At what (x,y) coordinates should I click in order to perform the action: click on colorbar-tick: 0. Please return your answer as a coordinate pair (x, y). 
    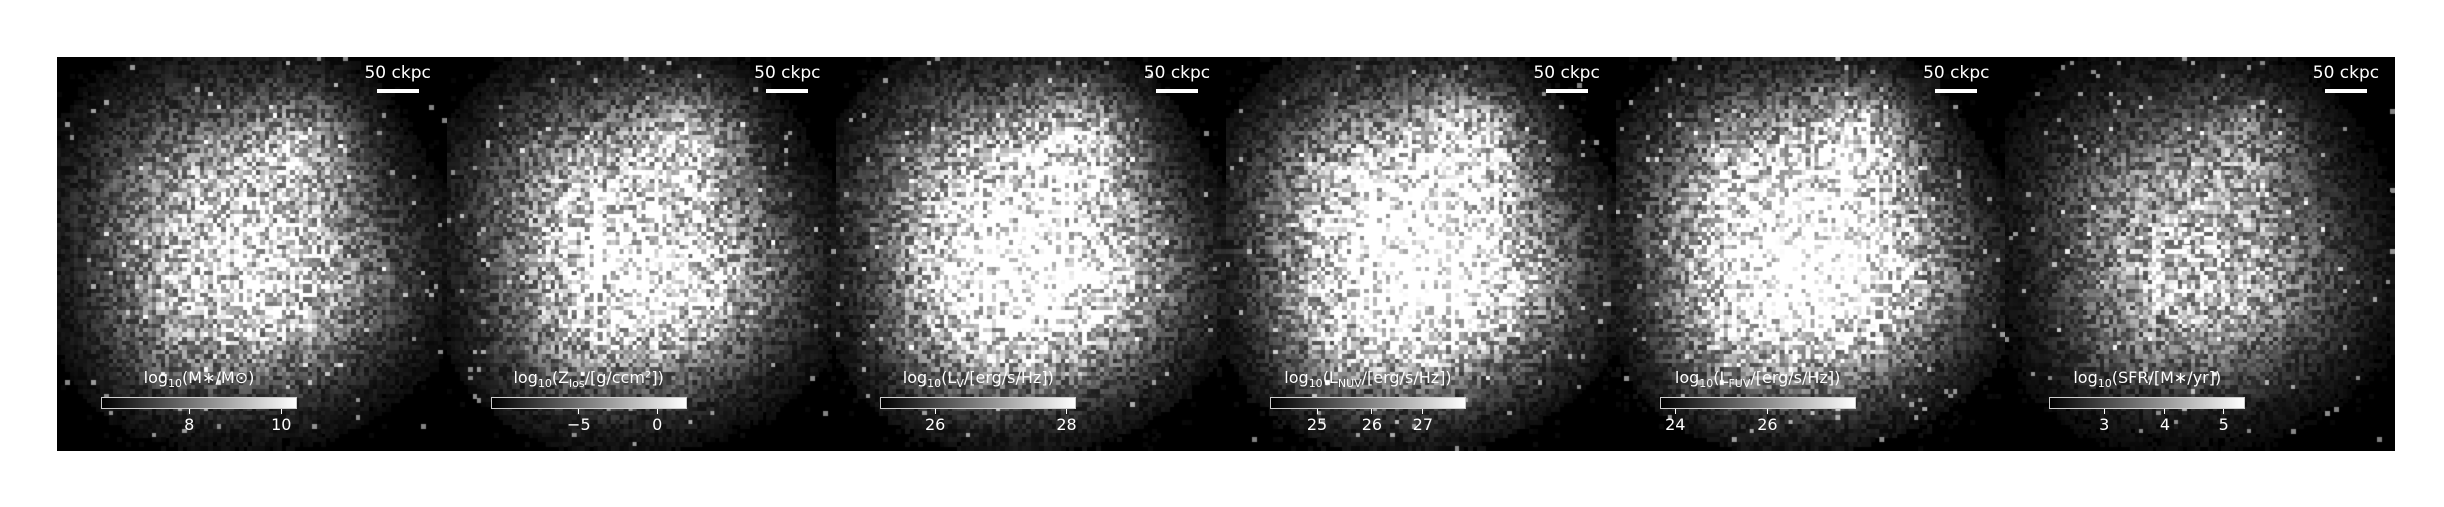
    Looking at the image, I should click on (657, 421).